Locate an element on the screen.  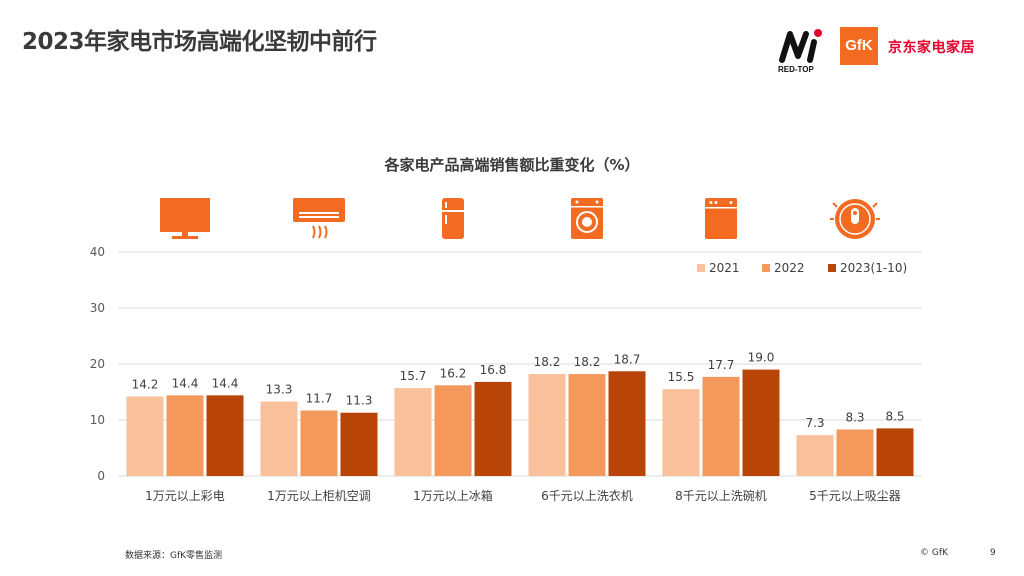
legend-label: 2022 is located at coordinates (789, 268).